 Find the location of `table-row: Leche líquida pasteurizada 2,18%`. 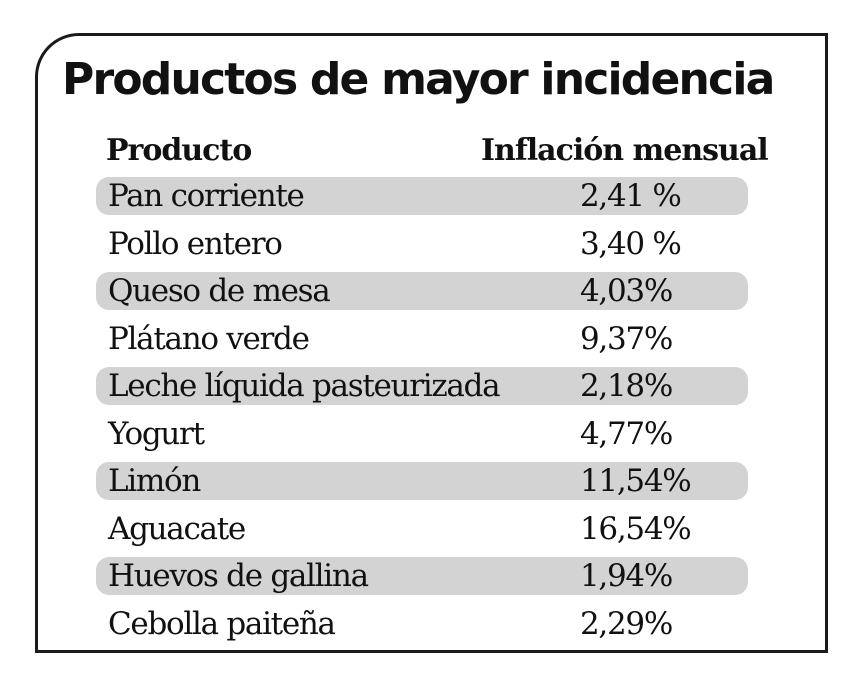

table-row: Leche líquida pasteurizada 2,18% is located at coordinates (422, 390).